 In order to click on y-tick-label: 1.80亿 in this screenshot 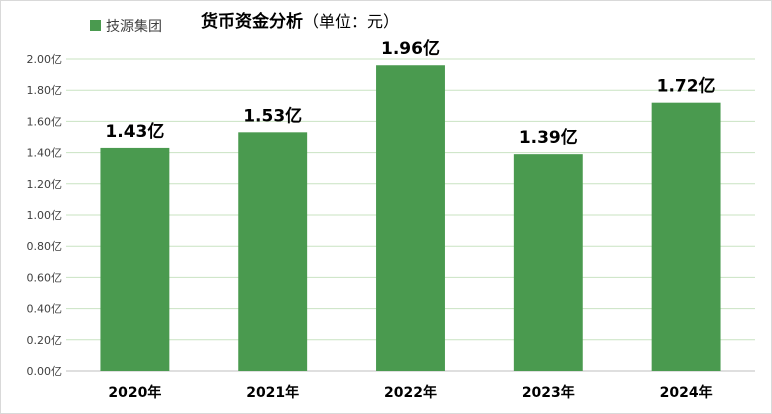, I will do `click(45, 90)`.